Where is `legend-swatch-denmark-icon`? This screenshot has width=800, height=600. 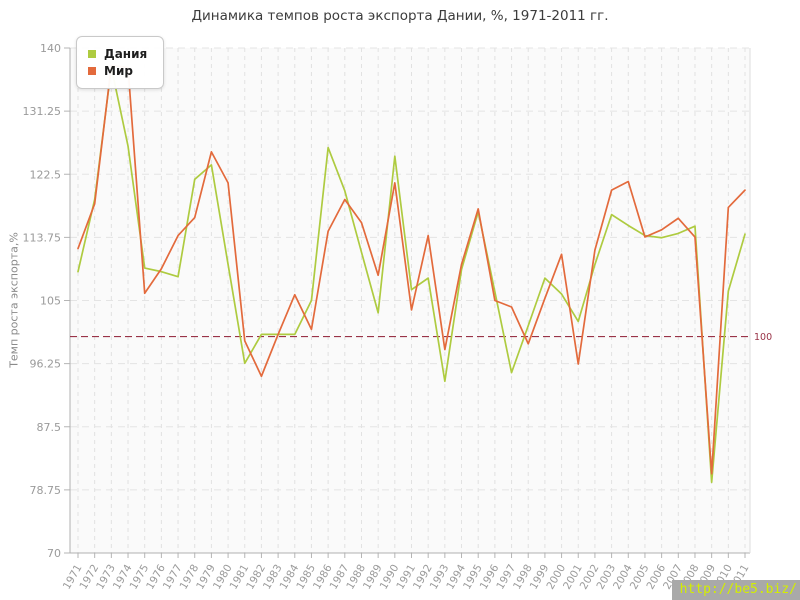 legend-swatch-denmark-icon is located at coordinates (92, 54).